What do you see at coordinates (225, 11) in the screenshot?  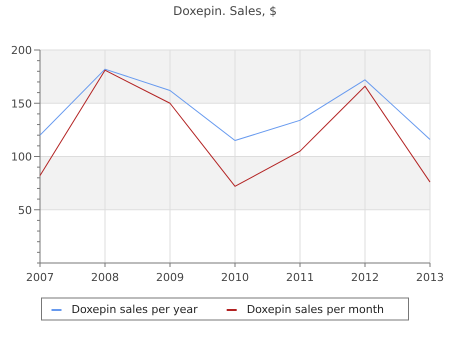 I see `chart-title: Doxepin. Sales, $` at bounding box center [225, 11].